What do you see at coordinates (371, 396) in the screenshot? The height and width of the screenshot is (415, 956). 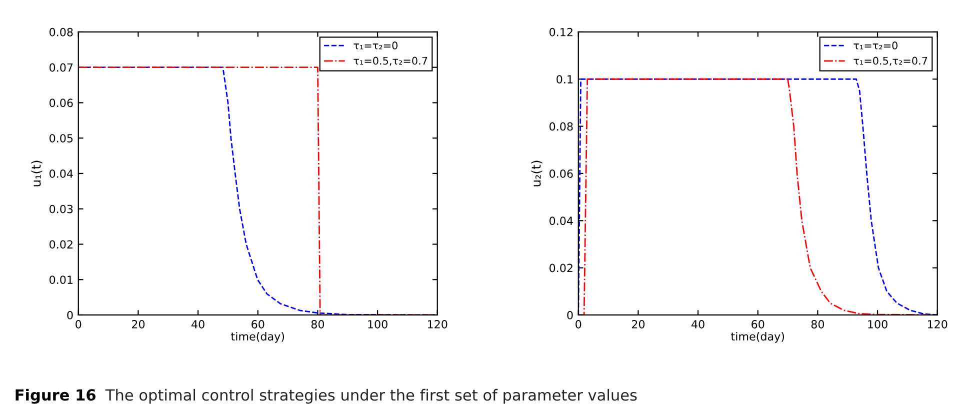 I see `text: The optimal control strategies under the first set of parameter values` at bounding box center [371, 396].